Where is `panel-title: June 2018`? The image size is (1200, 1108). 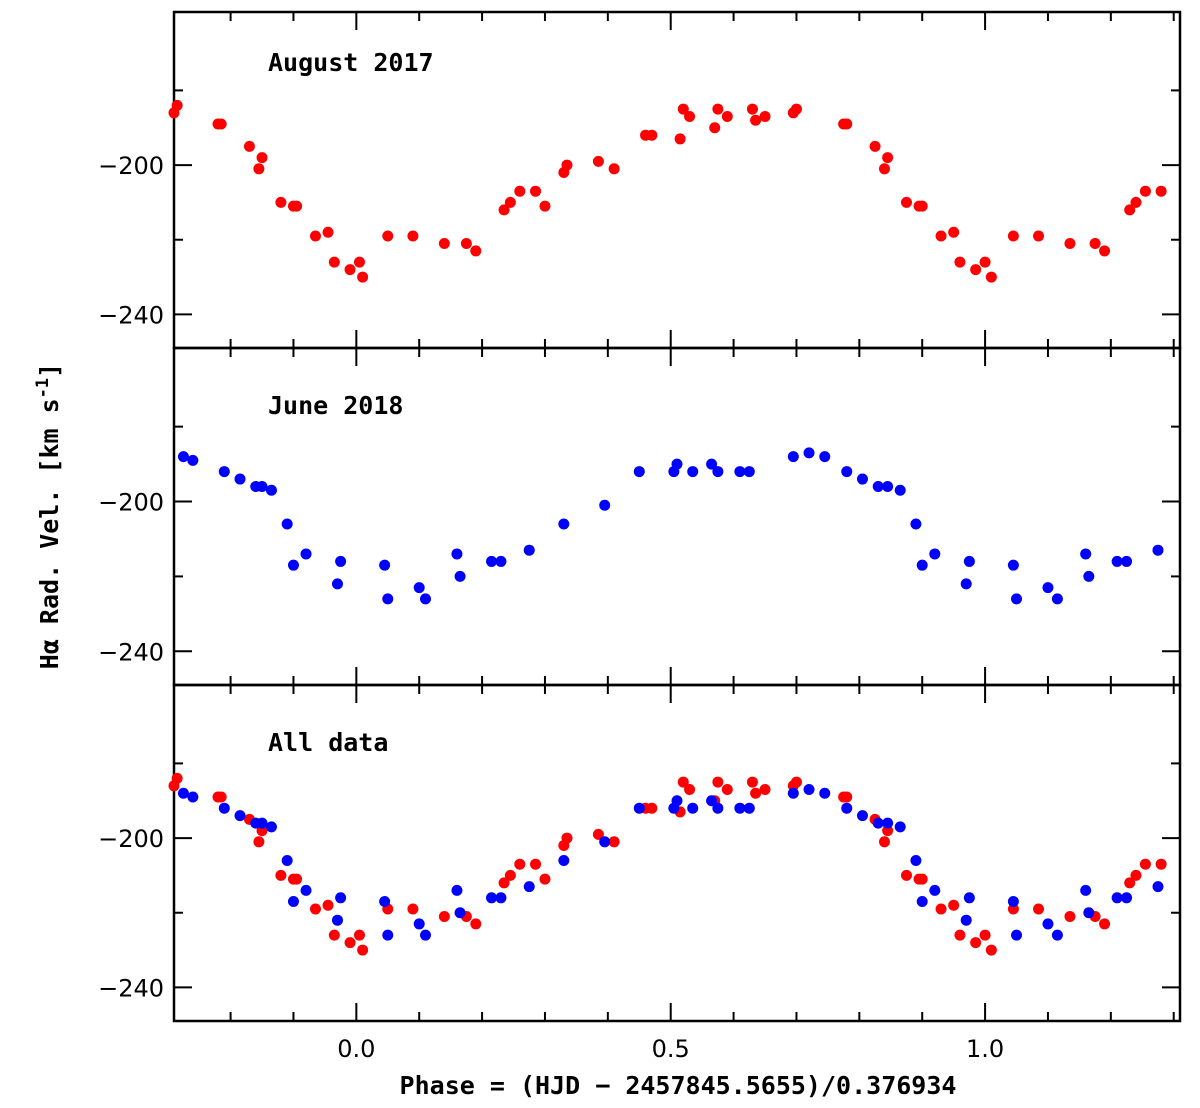 panel-title: June 2018 is located at coordinates (335, 405).